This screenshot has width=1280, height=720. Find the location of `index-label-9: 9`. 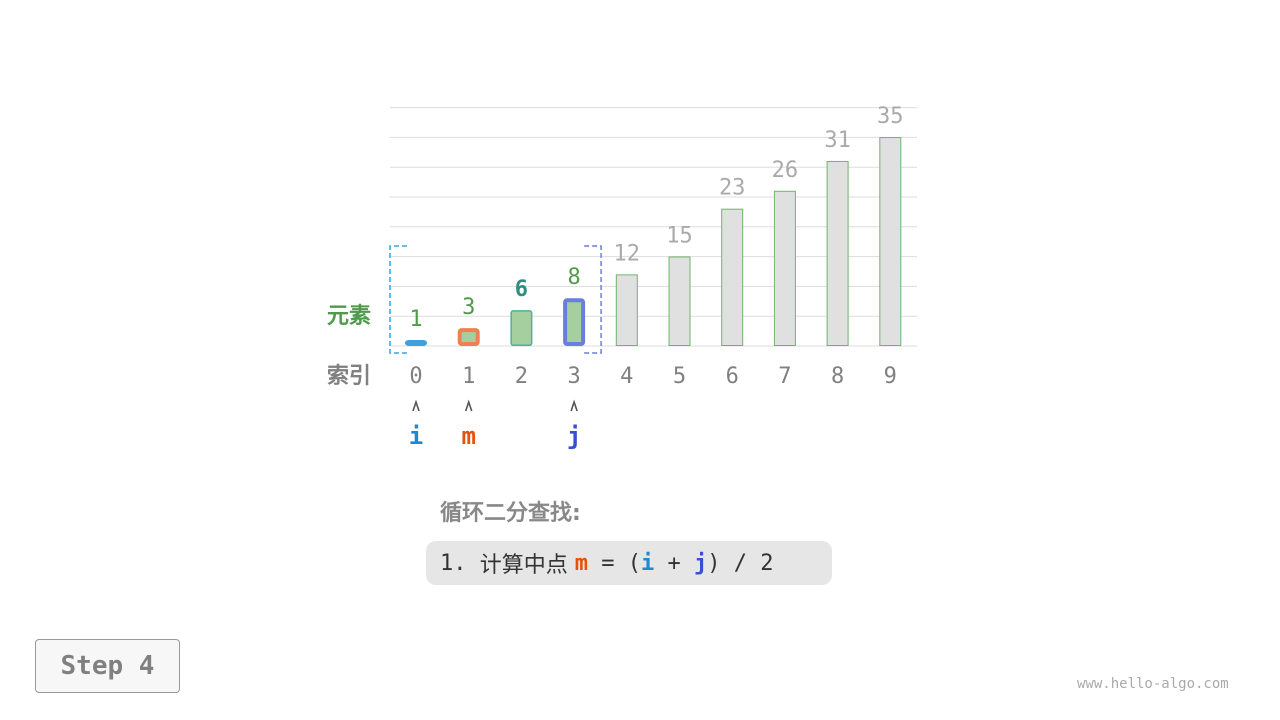

index-label-9: 9 is located at coordinates (890, 376).